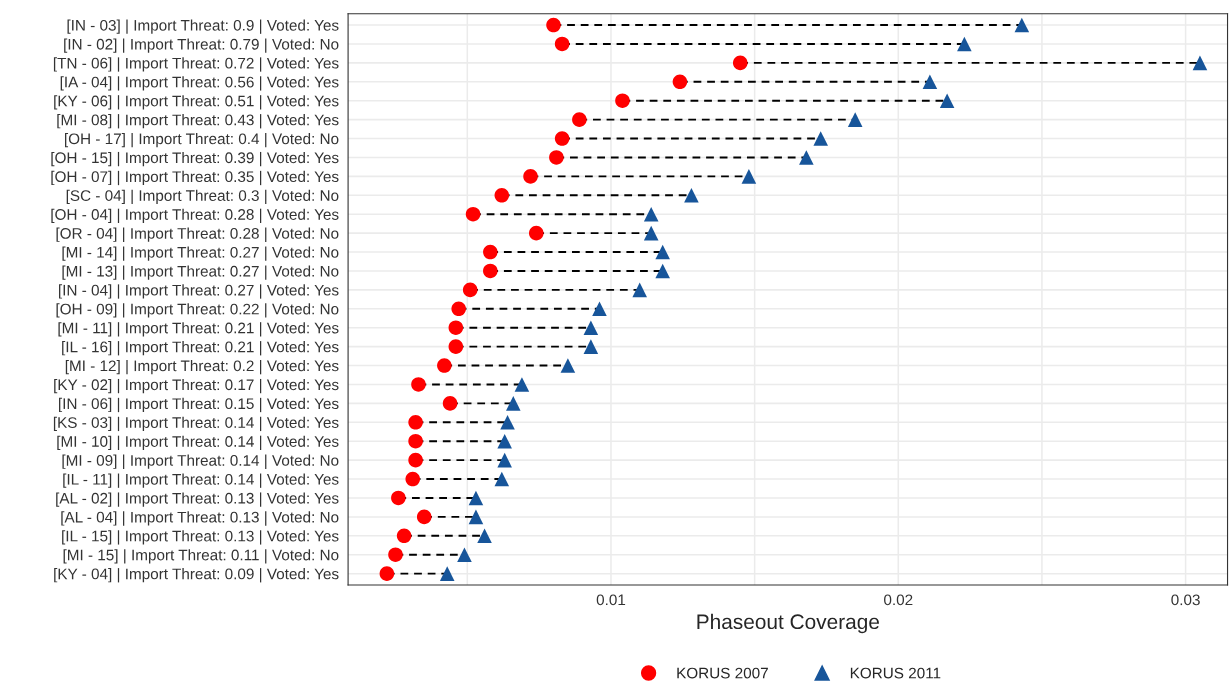  Describe the element at coordinates (199, 83) in the screenshot. I see `y-tick-label: [IA - 04] | Import Threat: 0.56 | Voted: Yes` at that location.